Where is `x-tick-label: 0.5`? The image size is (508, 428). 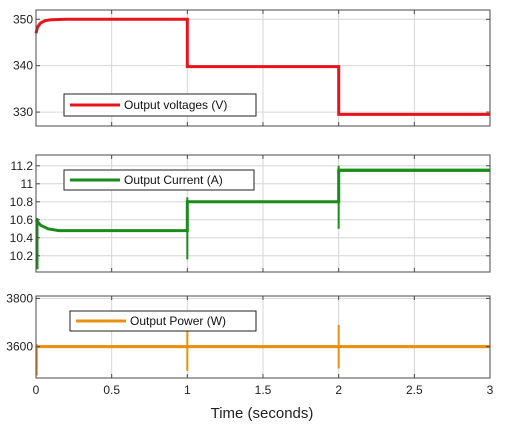 x-tick-label: 0.5 is located at coordinates (111, 390).